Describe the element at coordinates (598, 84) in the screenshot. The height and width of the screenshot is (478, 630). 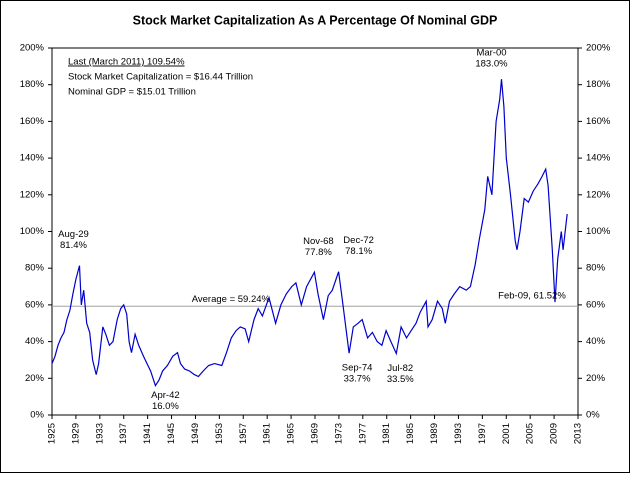
I see `y2-tick-label: 180%` at that location.